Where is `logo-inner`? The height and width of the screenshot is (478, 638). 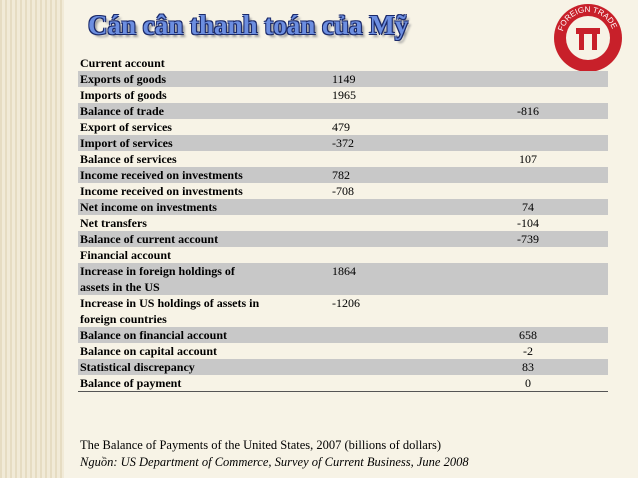
logo-inner is located at coordinates (588, 38).